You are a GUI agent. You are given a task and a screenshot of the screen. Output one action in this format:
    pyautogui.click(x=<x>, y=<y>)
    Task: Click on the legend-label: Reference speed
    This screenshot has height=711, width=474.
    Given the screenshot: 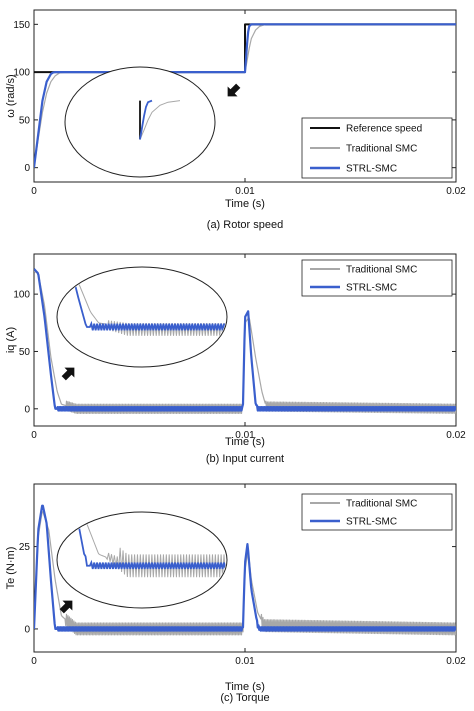 What is the action you would take?
    pyautogui.click(x=384, y=129)
    